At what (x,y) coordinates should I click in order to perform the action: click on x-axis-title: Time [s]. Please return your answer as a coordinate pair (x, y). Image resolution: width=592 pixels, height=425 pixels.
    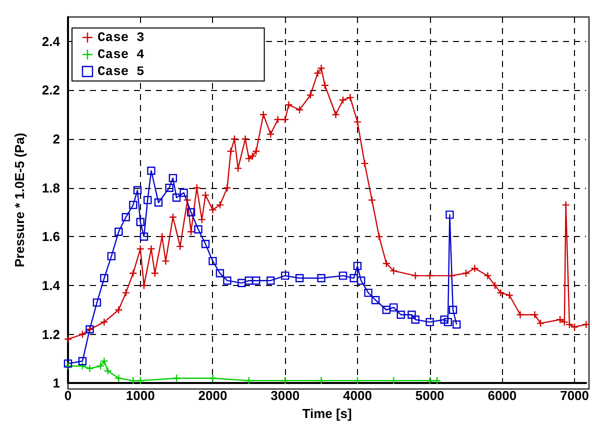
    Looking at the image, I should click on (327, 413).